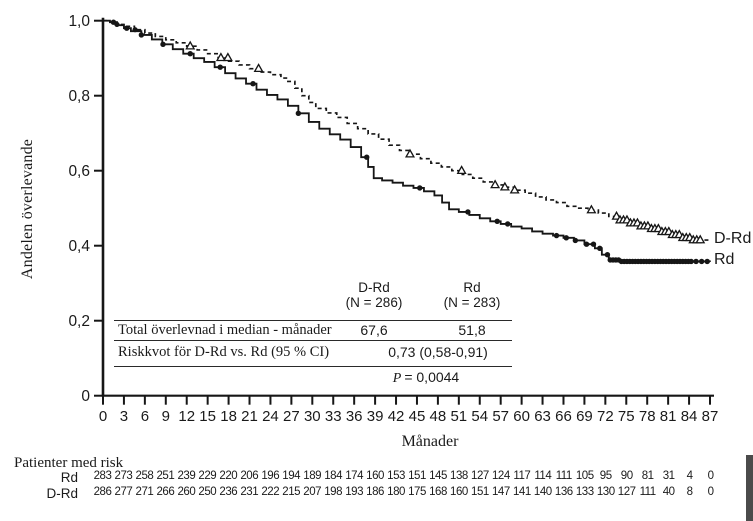 The width and height of the screenshot is (753, 521). I want to click on x-tick-label: 24, so click(270, 416).